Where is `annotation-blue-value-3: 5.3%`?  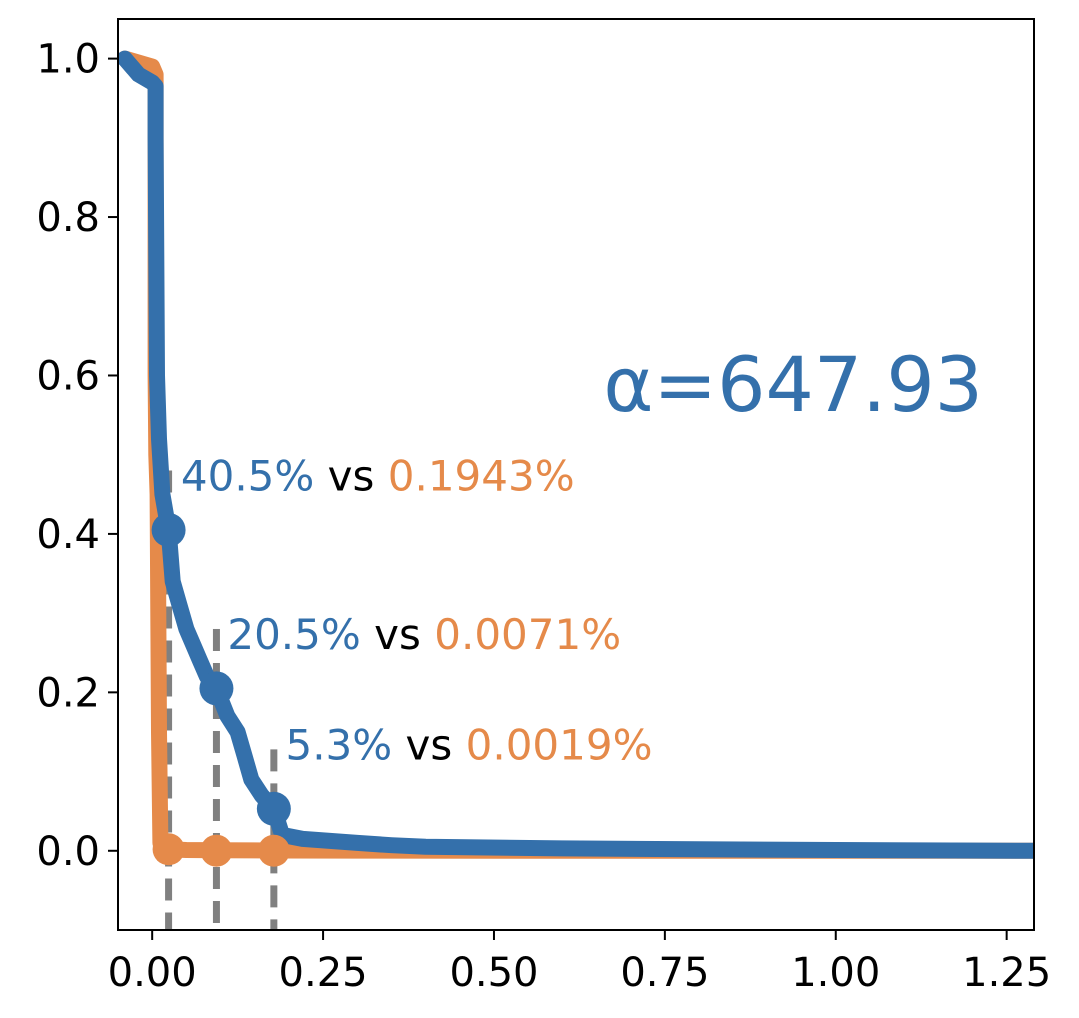
annotation-blue-value-3: 5.3% is located at coordinates (338, 745).